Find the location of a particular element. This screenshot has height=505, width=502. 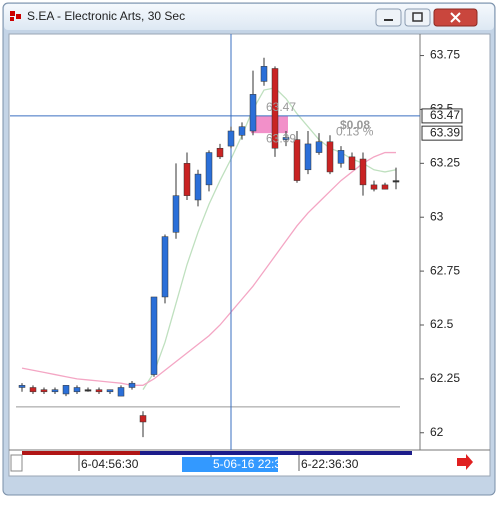

range-box is located at coordinates (269, 124).